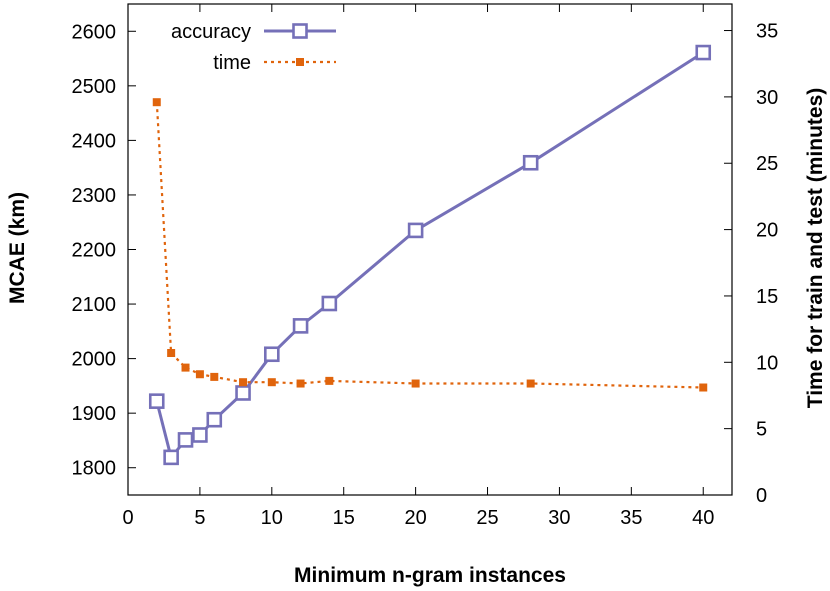 The width and height of the screenshot is (830, 591). What do you see at coordinates (94, 414) in the screenshot?
I see `left-y-tick-label: 1900` at bounding box center [94, 414].